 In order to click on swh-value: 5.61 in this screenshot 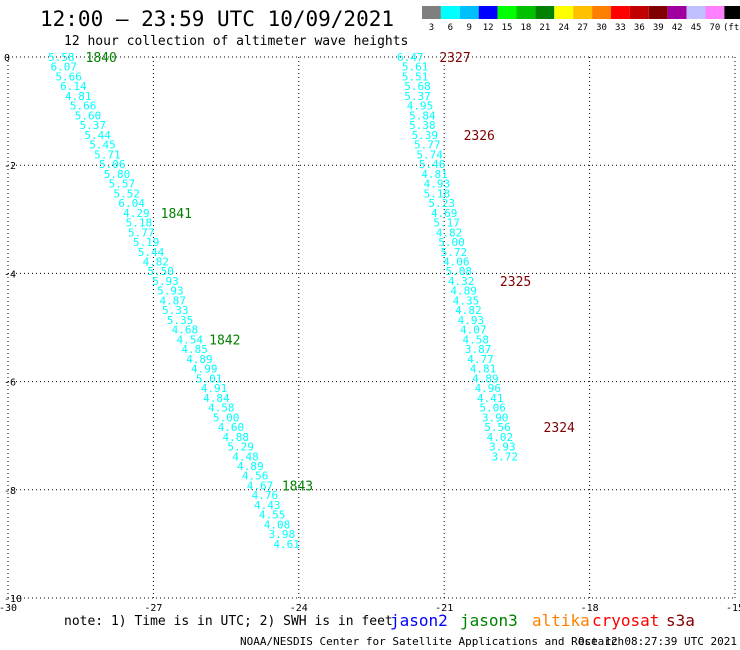, I will do `click(415, 67)`.